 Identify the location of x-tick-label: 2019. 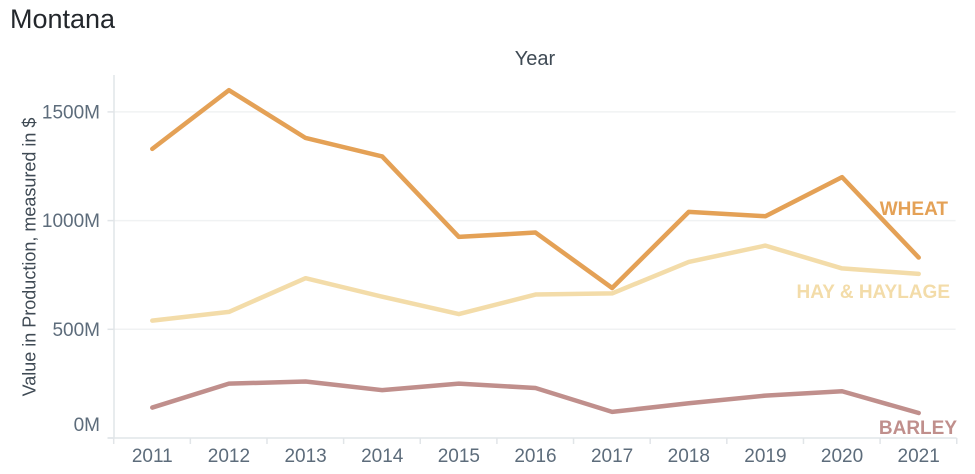
(765, 456).